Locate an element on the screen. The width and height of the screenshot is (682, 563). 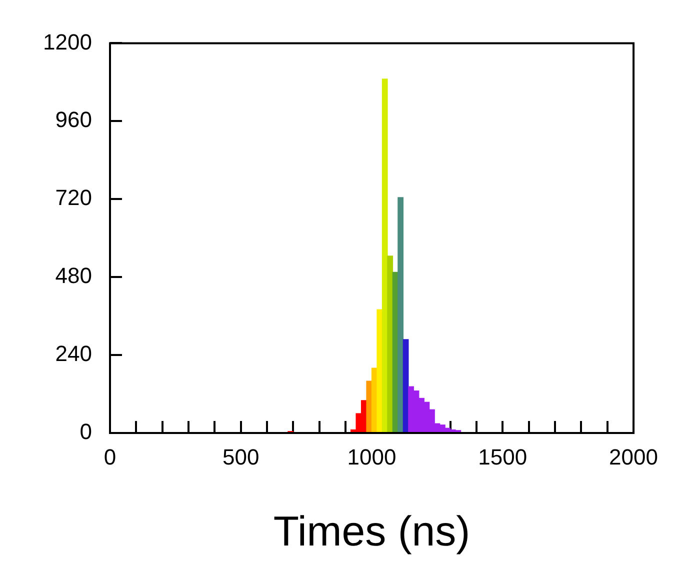
x-tick-label: 0 is located at coordinates (110, 457).